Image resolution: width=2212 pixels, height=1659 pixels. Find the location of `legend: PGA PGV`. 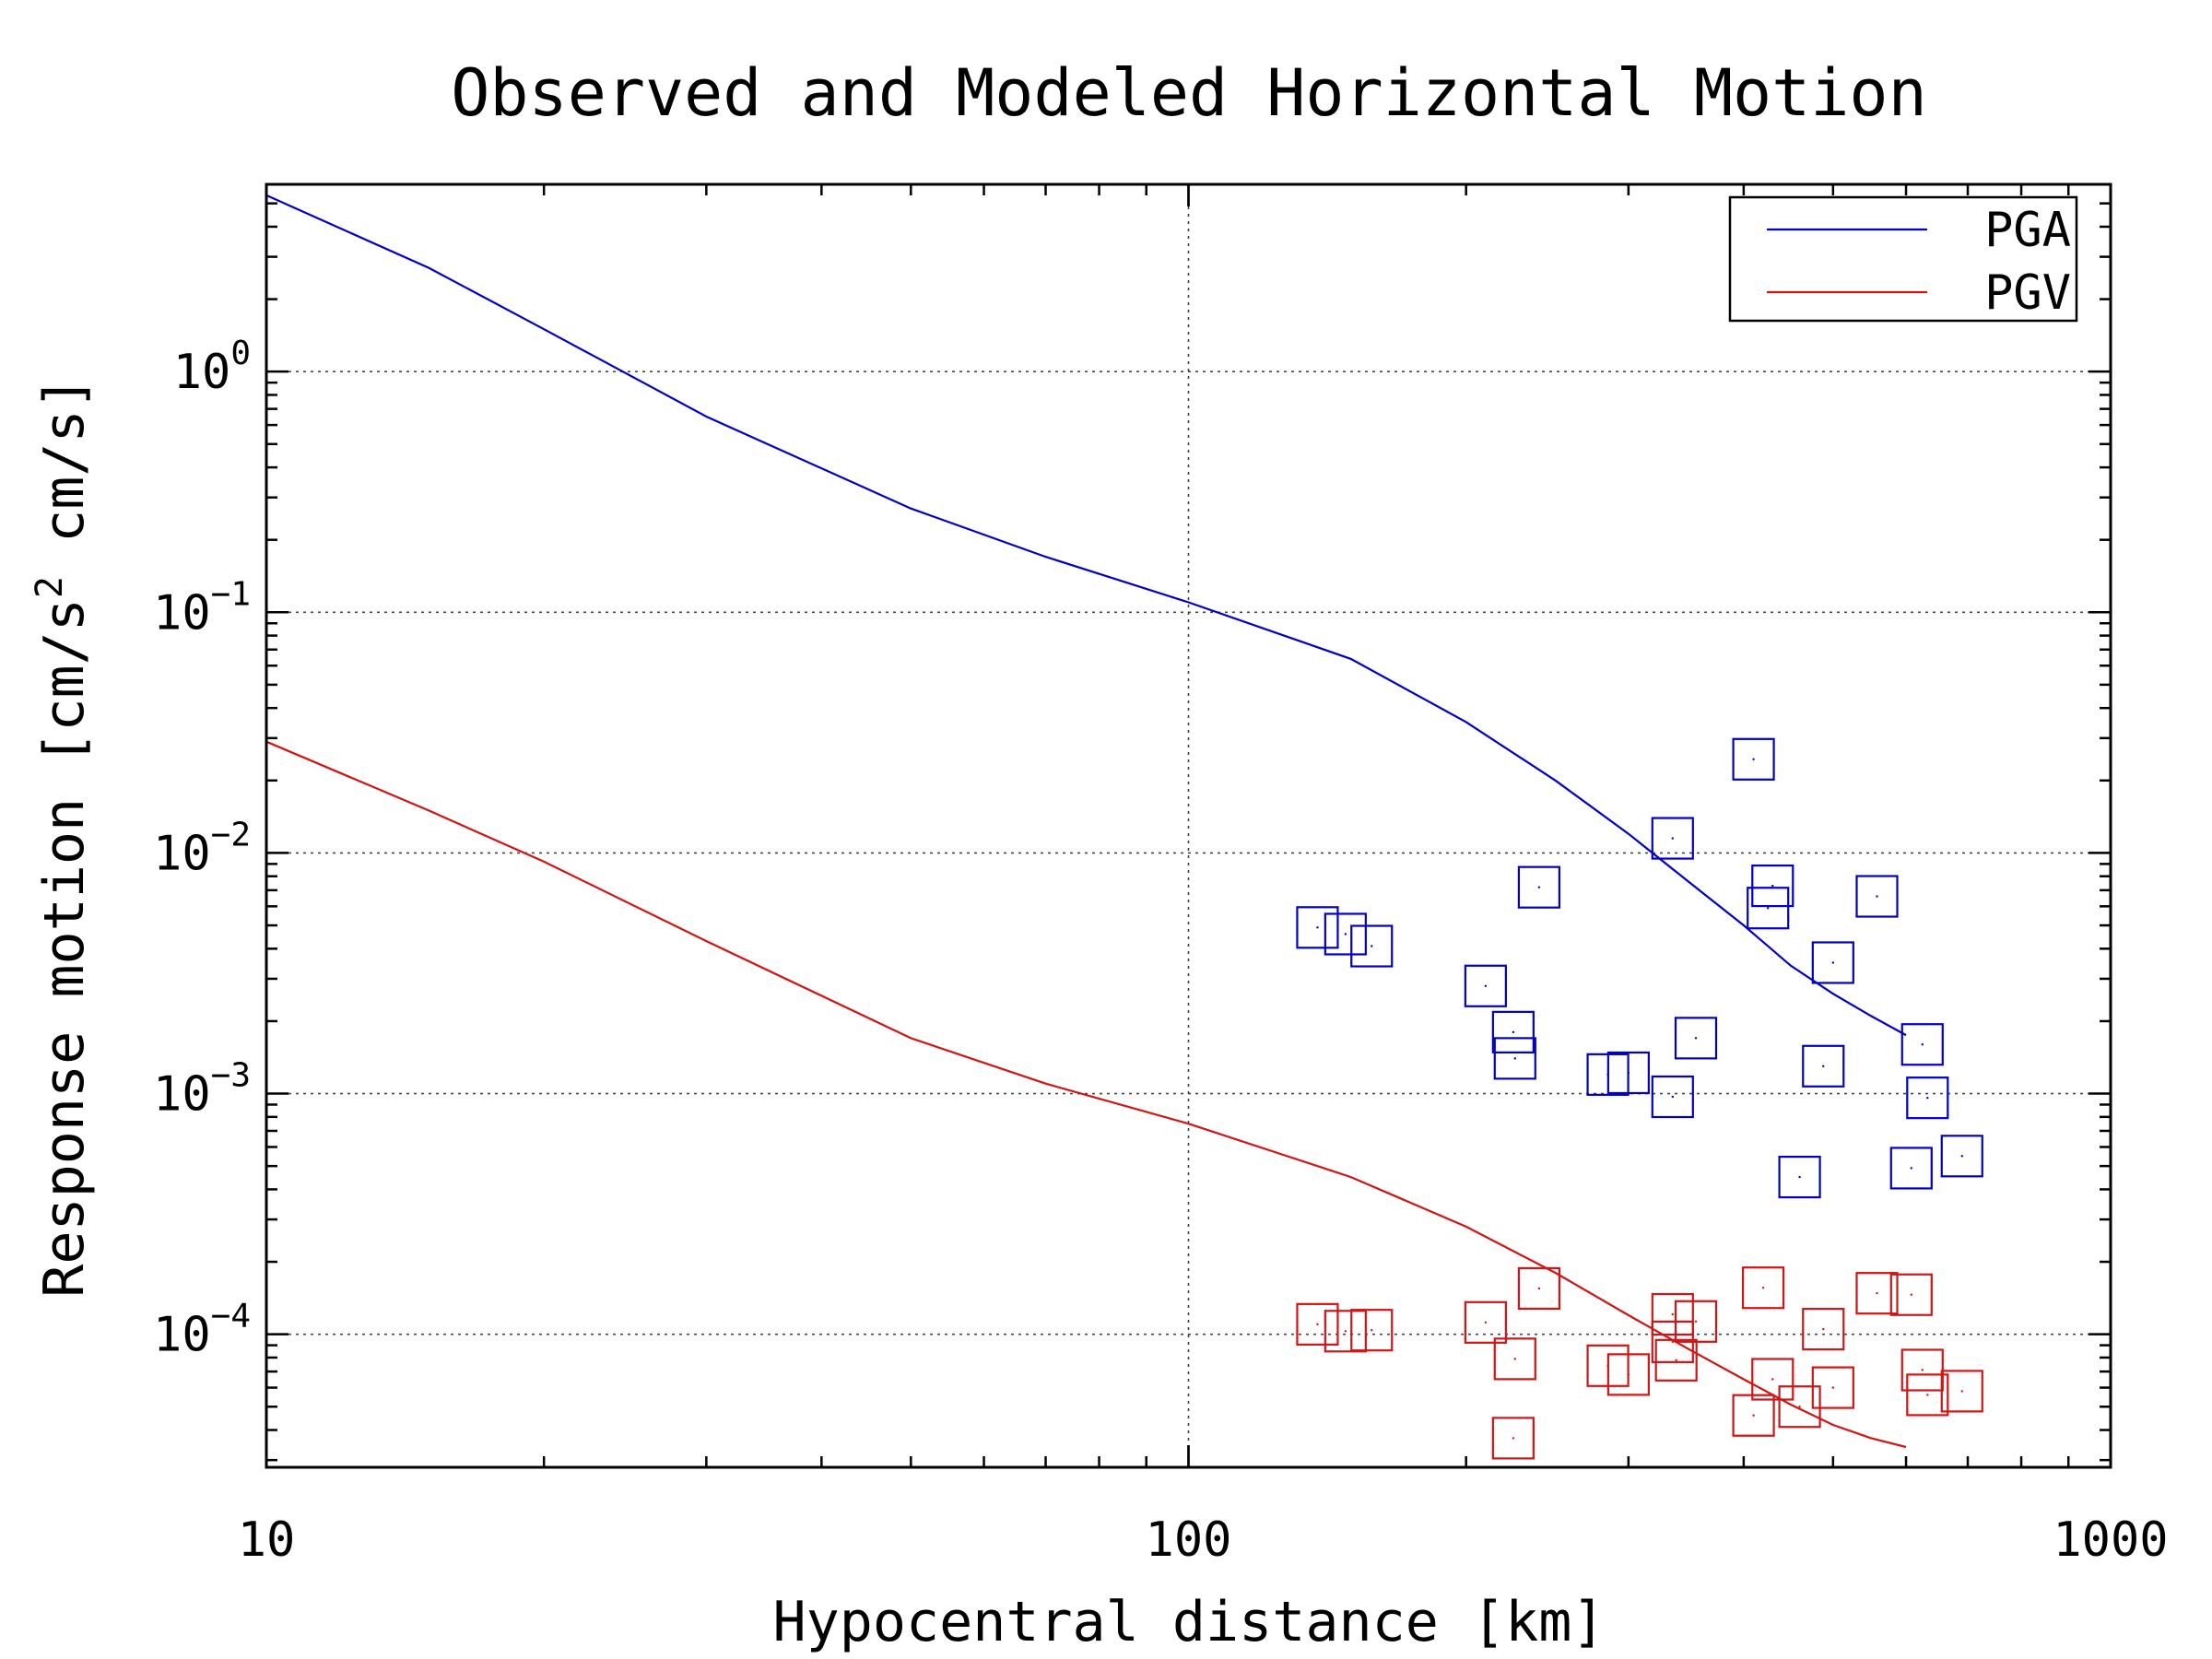

legend: PGA PGV is located at coordinates (1903, 259).